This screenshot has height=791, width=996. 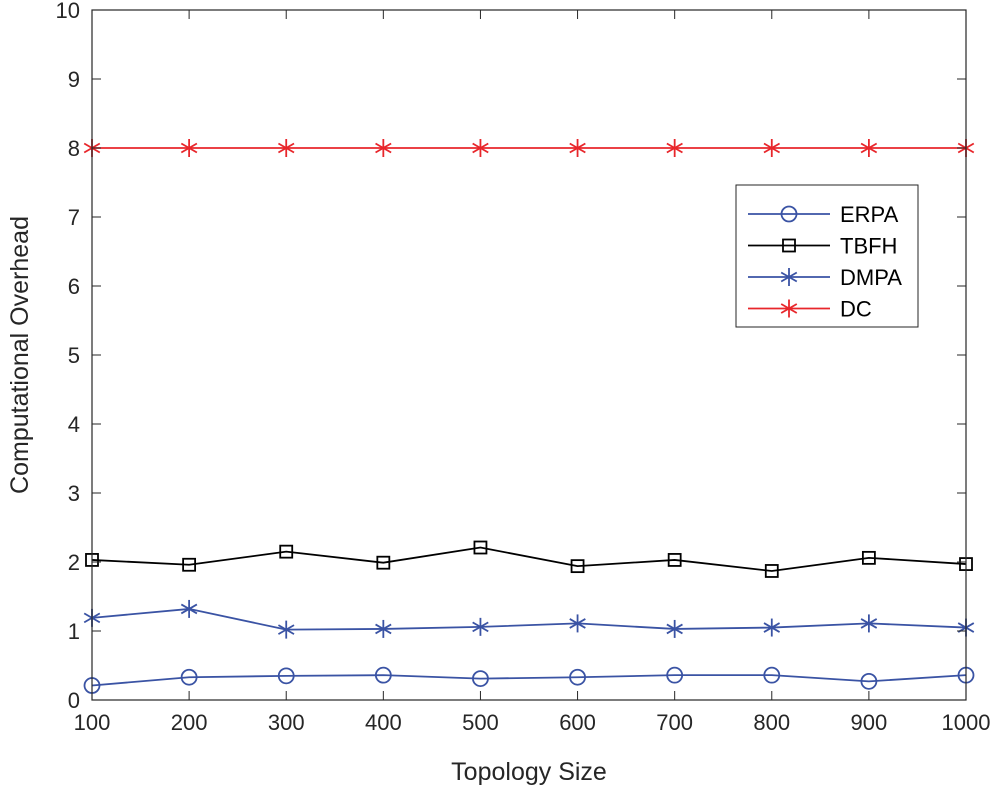 I want to click on y-tick-label: 9, so click(x=74, y=79).